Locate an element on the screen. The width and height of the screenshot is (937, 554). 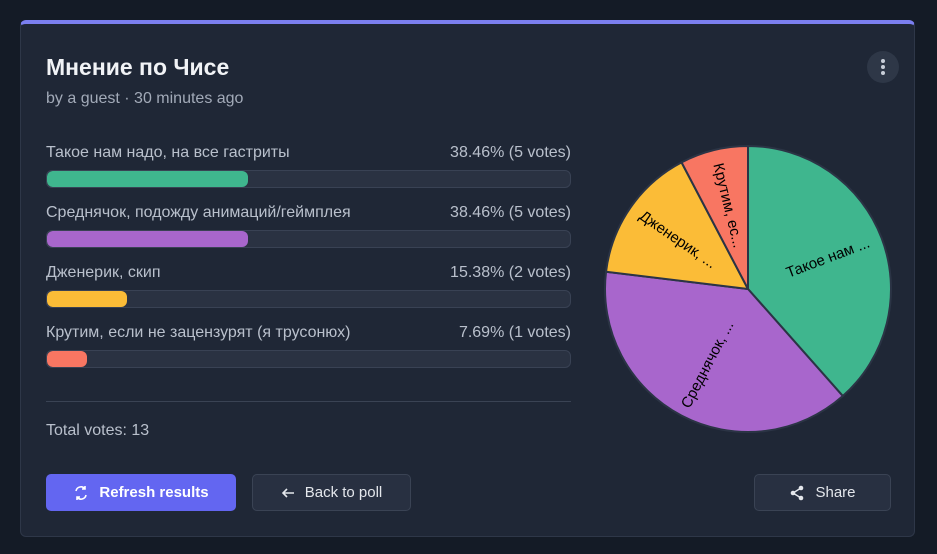
option-result: 7.69% (1 votes) is located at coordinates (514, 332).